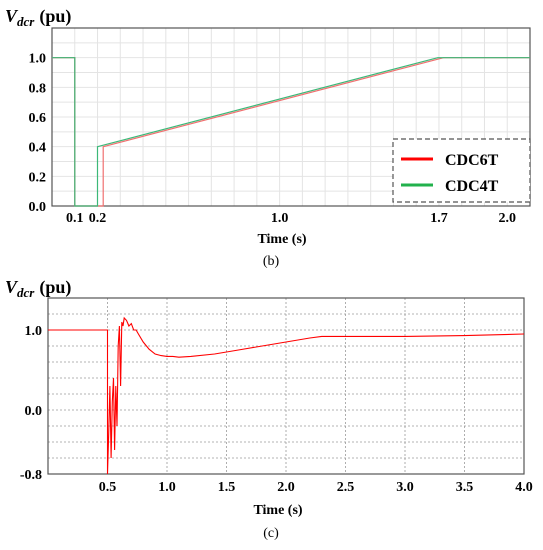 The width and height of the screenshot is (543, 550). I want to click on chart-b-y-tick-label: 0.2, so click(38, 177).